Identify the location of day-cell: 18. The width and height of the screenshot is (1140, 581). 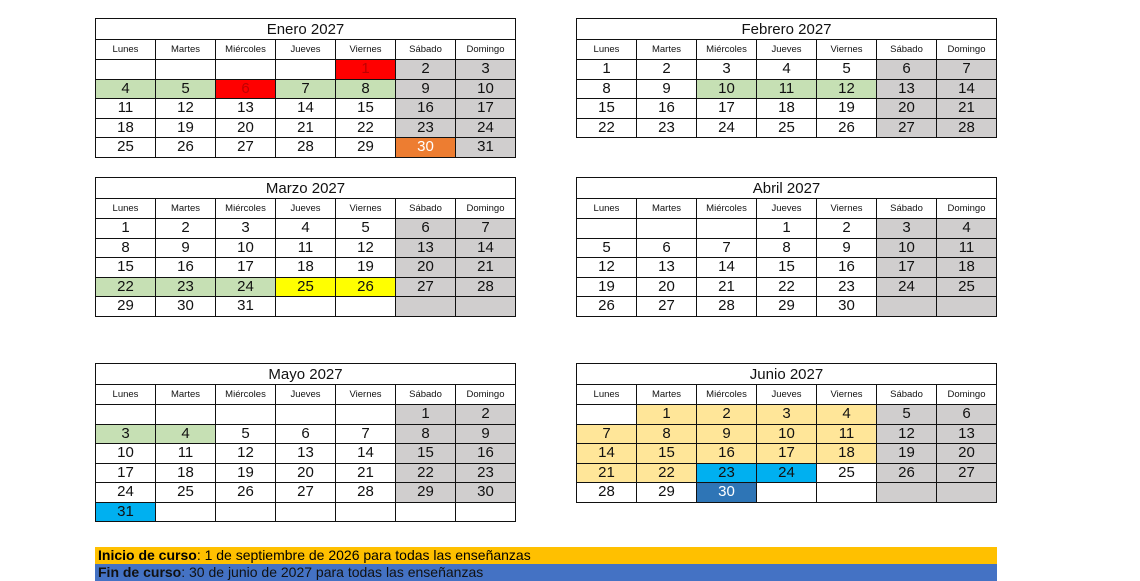
(846, 453).